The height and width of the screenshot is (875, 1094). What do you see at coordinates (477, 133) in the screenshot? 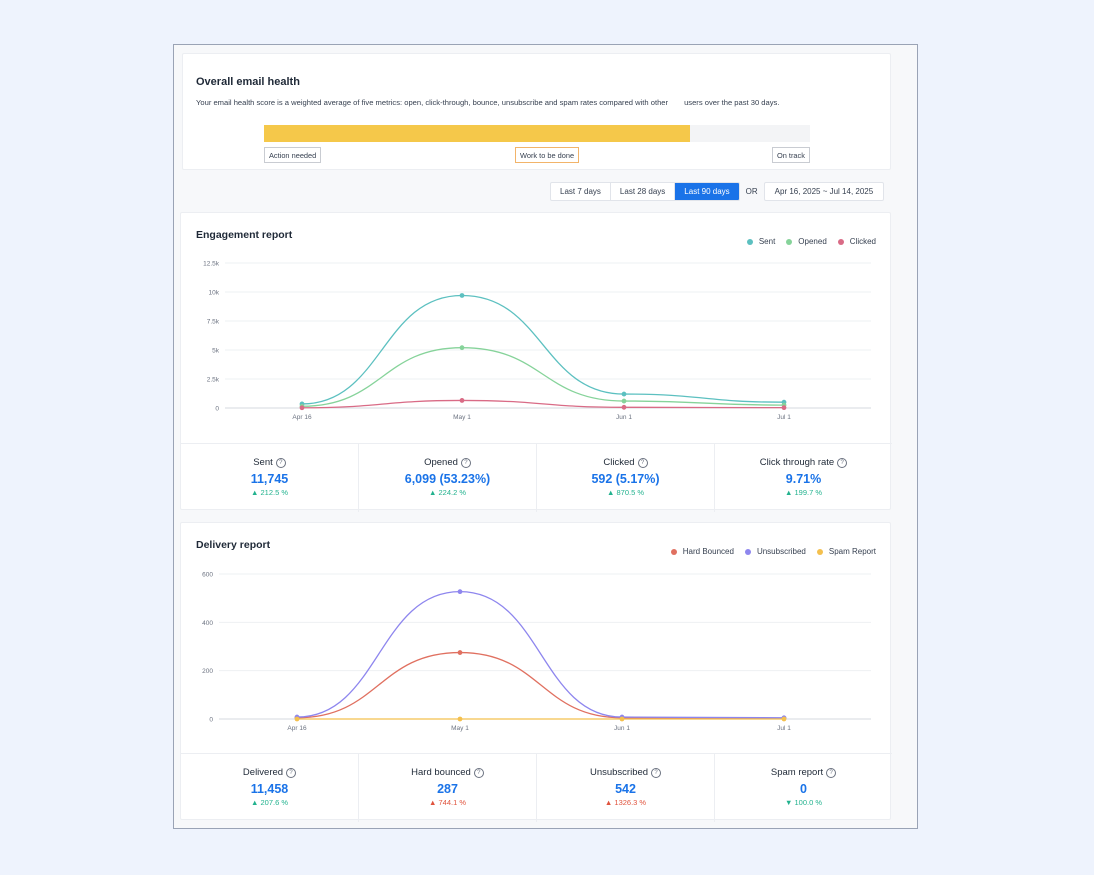
I see `health-score-fill` at bounding box center [477, 133].